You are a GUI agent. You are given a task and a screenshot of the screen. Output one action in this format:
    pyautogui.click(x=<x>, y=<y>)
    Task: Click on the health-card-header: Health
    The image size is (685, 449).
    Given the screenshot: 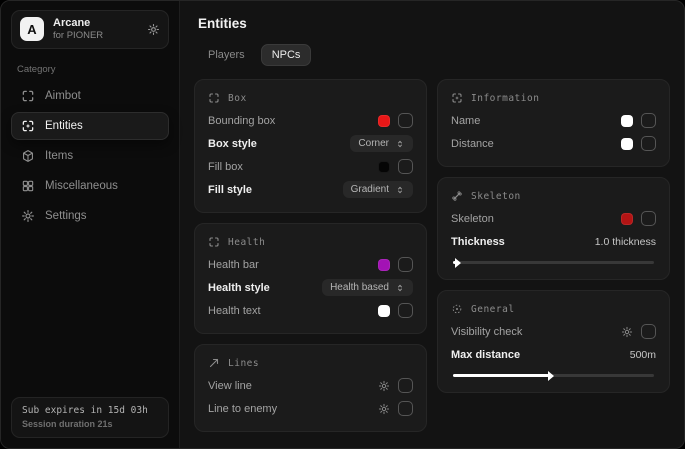 What is the action you would take?
    pyautogui.click(x=310, y=242)
    